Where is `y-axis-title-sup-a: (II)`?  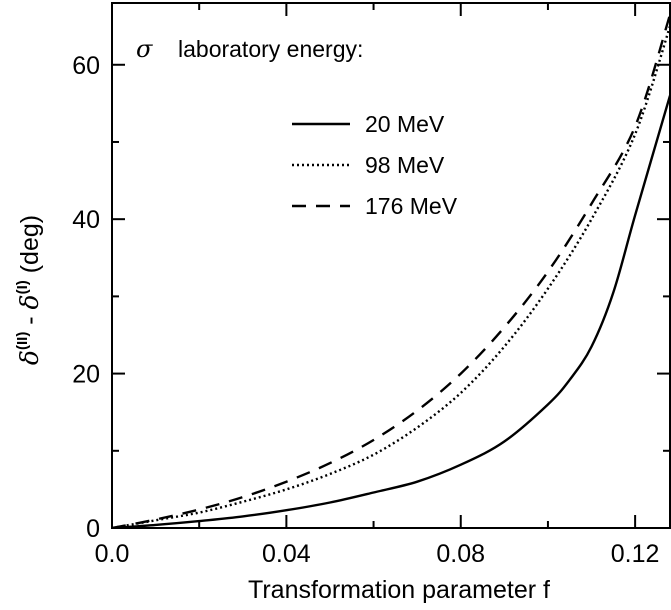 y-axis-title-sup-a: (II) is located at coordinates (22, 341).